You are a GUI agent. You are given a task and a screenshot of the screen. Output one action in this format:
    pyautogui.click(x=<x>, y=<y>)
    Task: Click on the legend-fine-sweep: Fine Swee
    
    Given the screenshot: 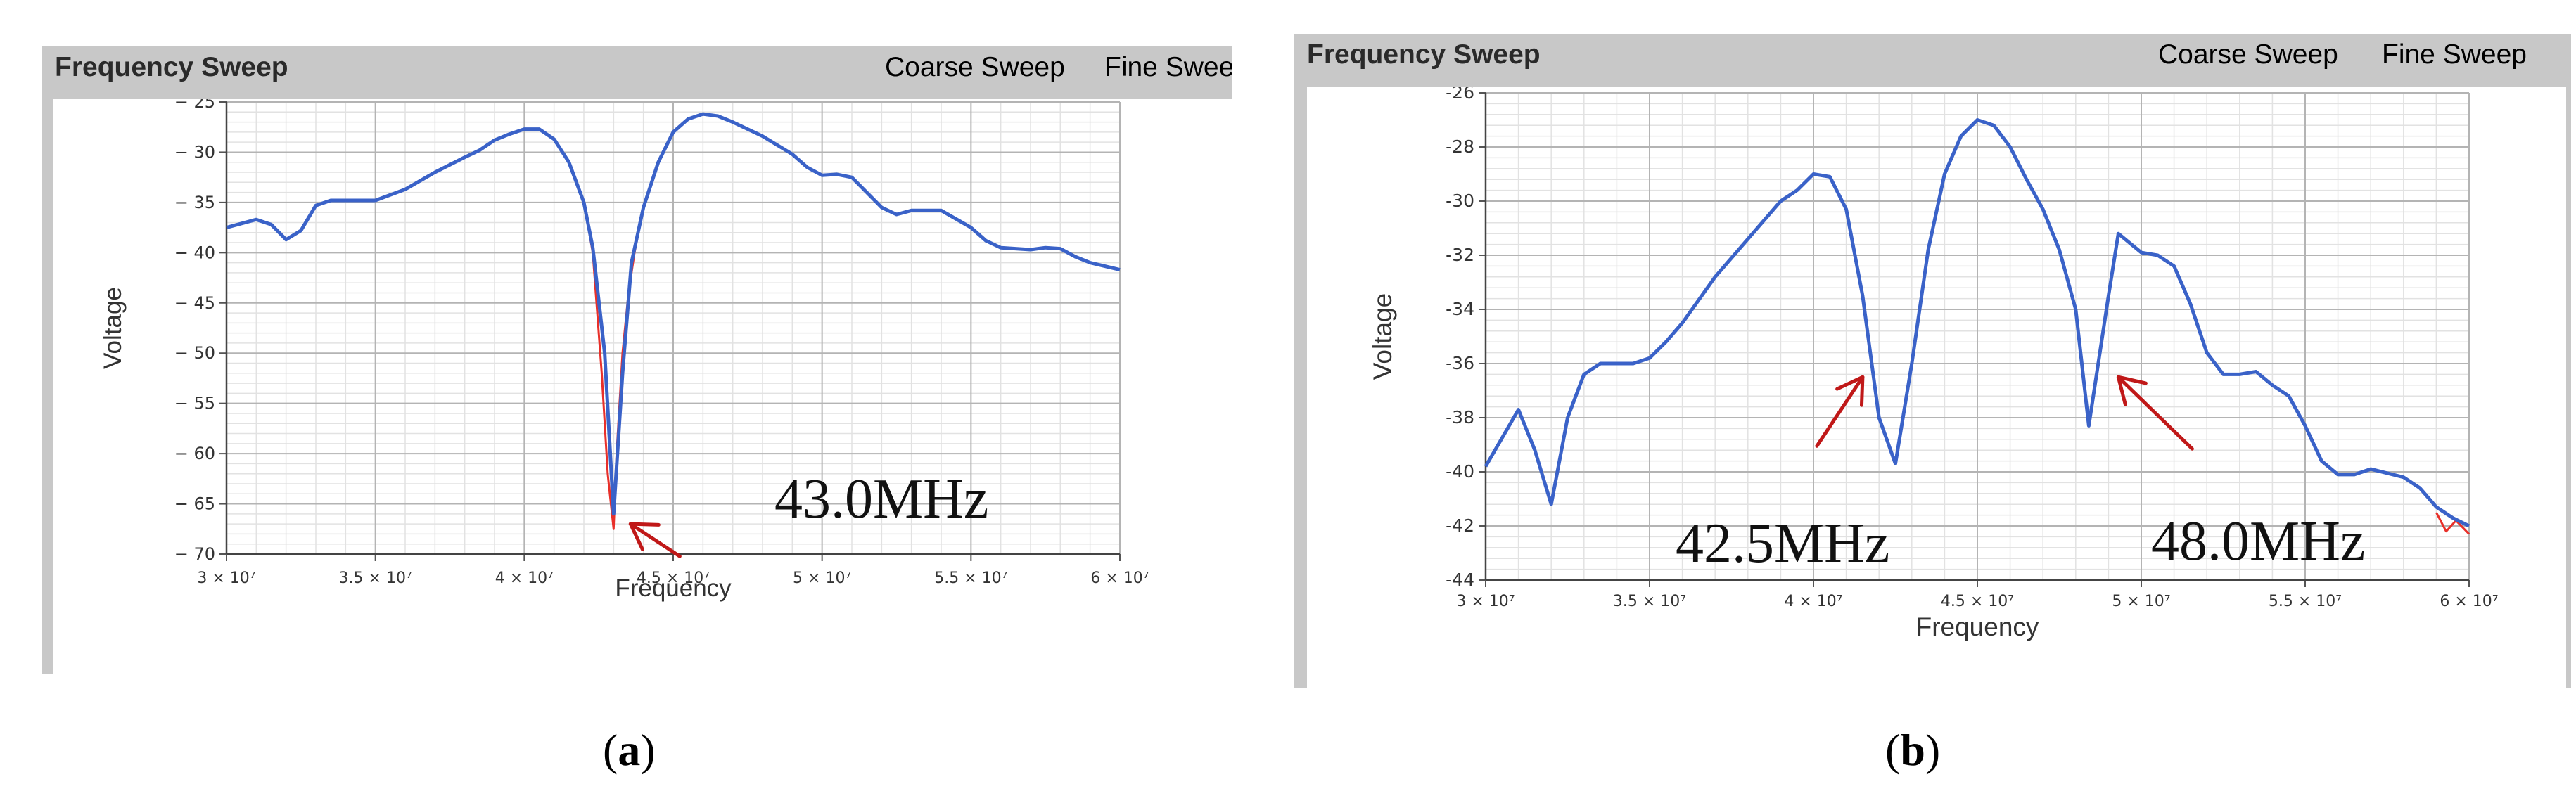 What is the action you would take?
    pyautogui.click(x=1168, y=67)
    